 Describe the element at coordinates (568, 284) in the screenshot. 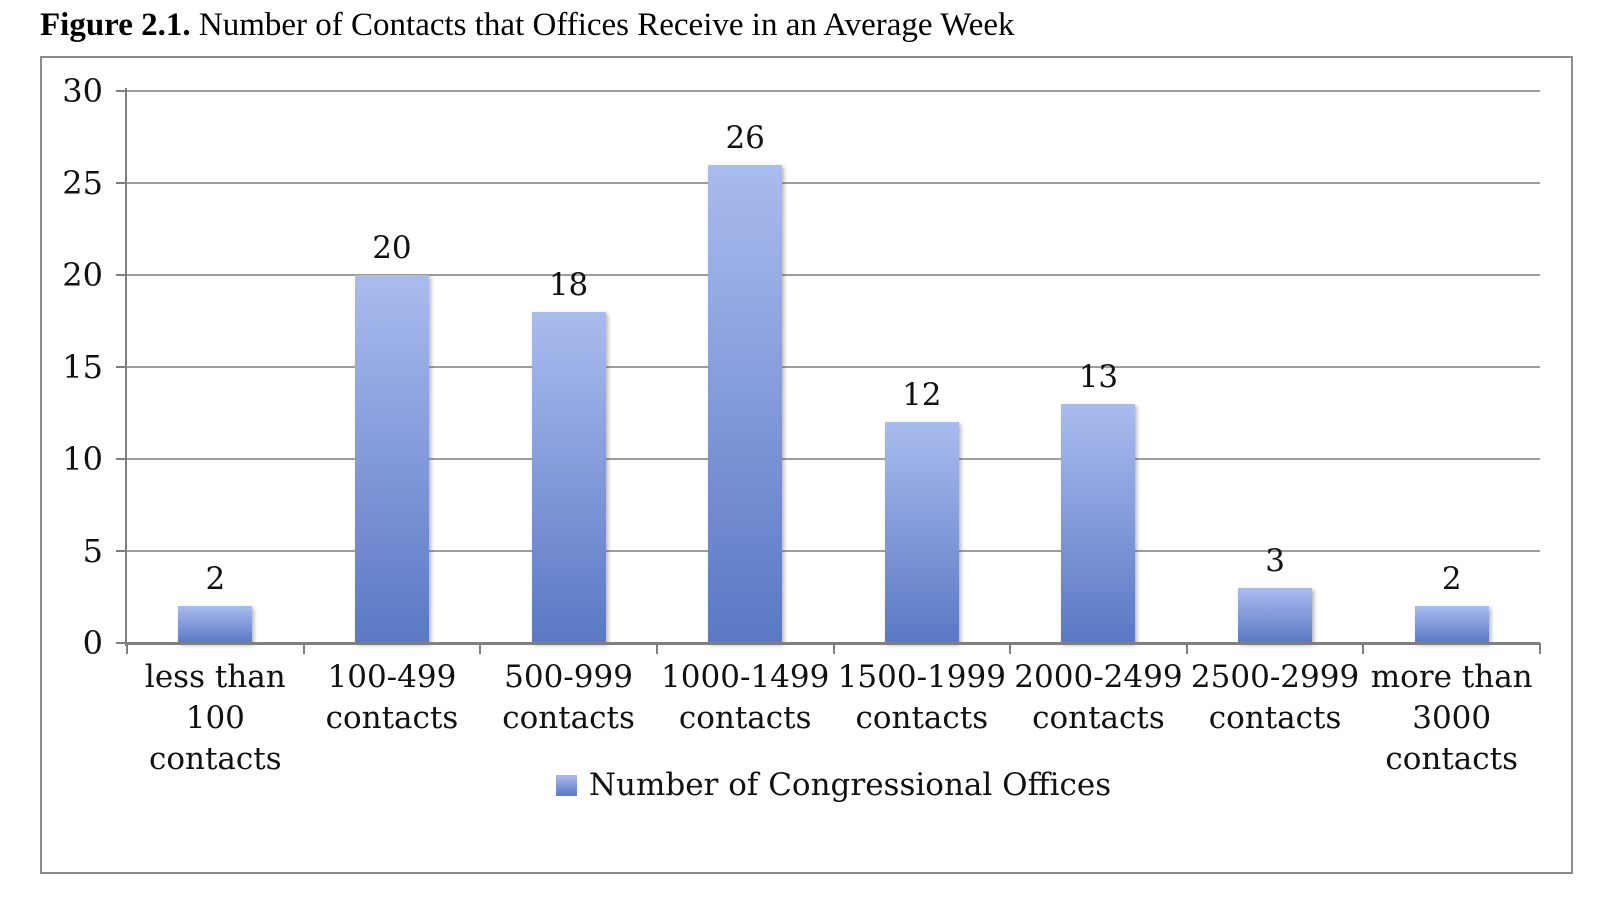

I see `bar-value-label: 18` at that location.